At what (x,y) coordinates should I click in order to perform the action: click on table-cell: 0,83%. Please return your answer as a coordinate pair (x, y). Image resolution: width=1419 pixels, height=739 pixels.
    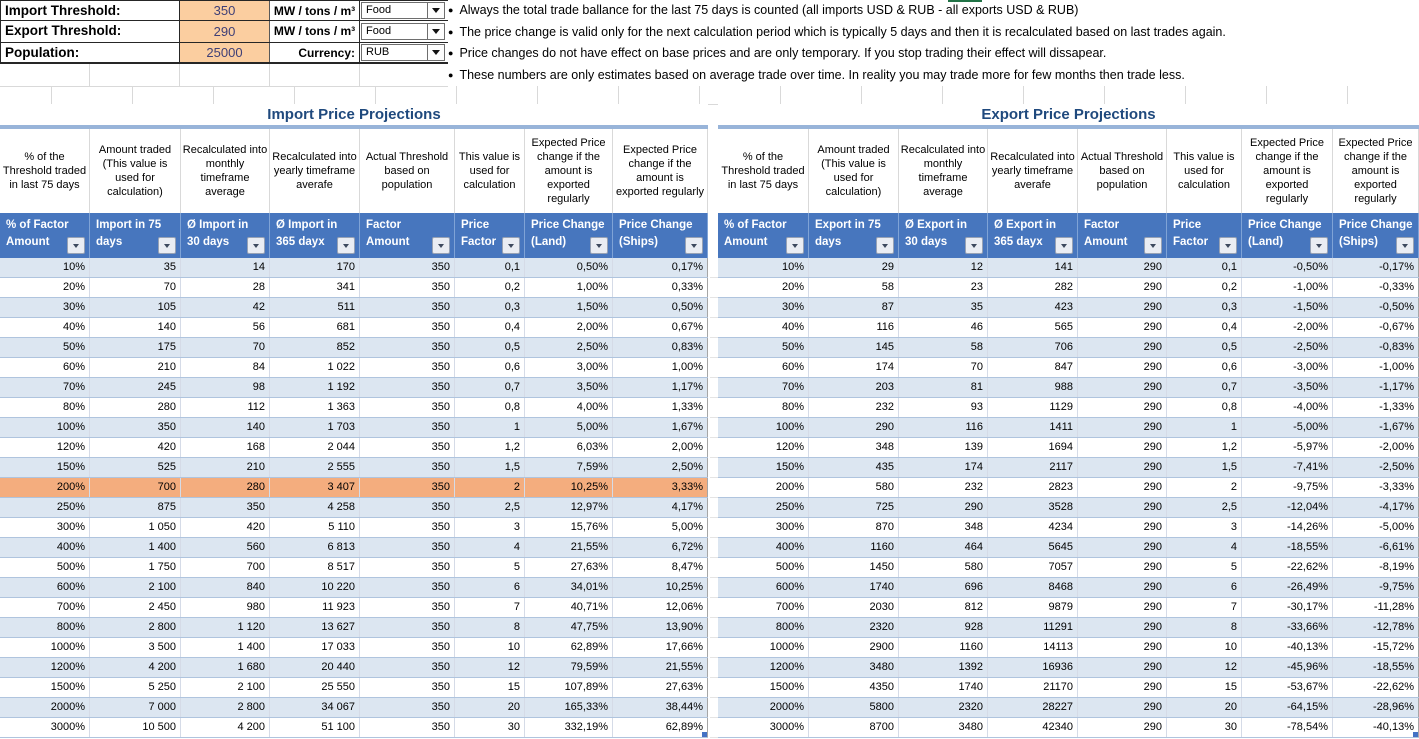
    Looking at the image, I should click on (660, 347).